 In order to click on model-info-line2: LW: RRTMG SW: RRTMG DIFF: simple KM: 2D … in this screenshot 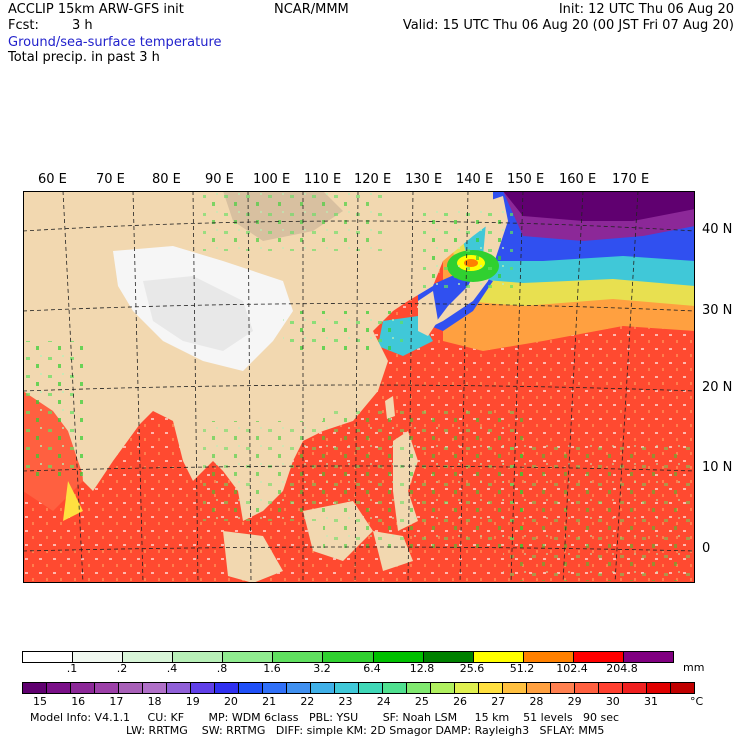, I will do `click(365, 730)`.